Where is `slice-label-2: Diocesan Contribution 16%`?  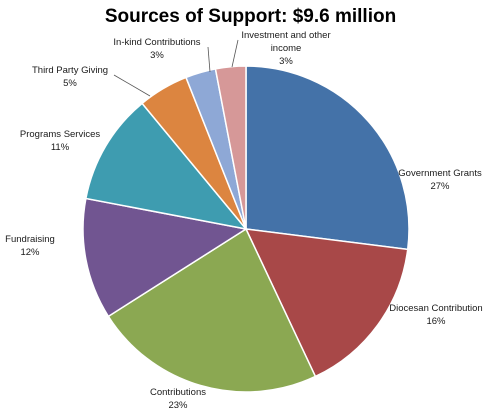
slice-label-2: Diocesan Contribution 16% is located at coordinates (435, 315).